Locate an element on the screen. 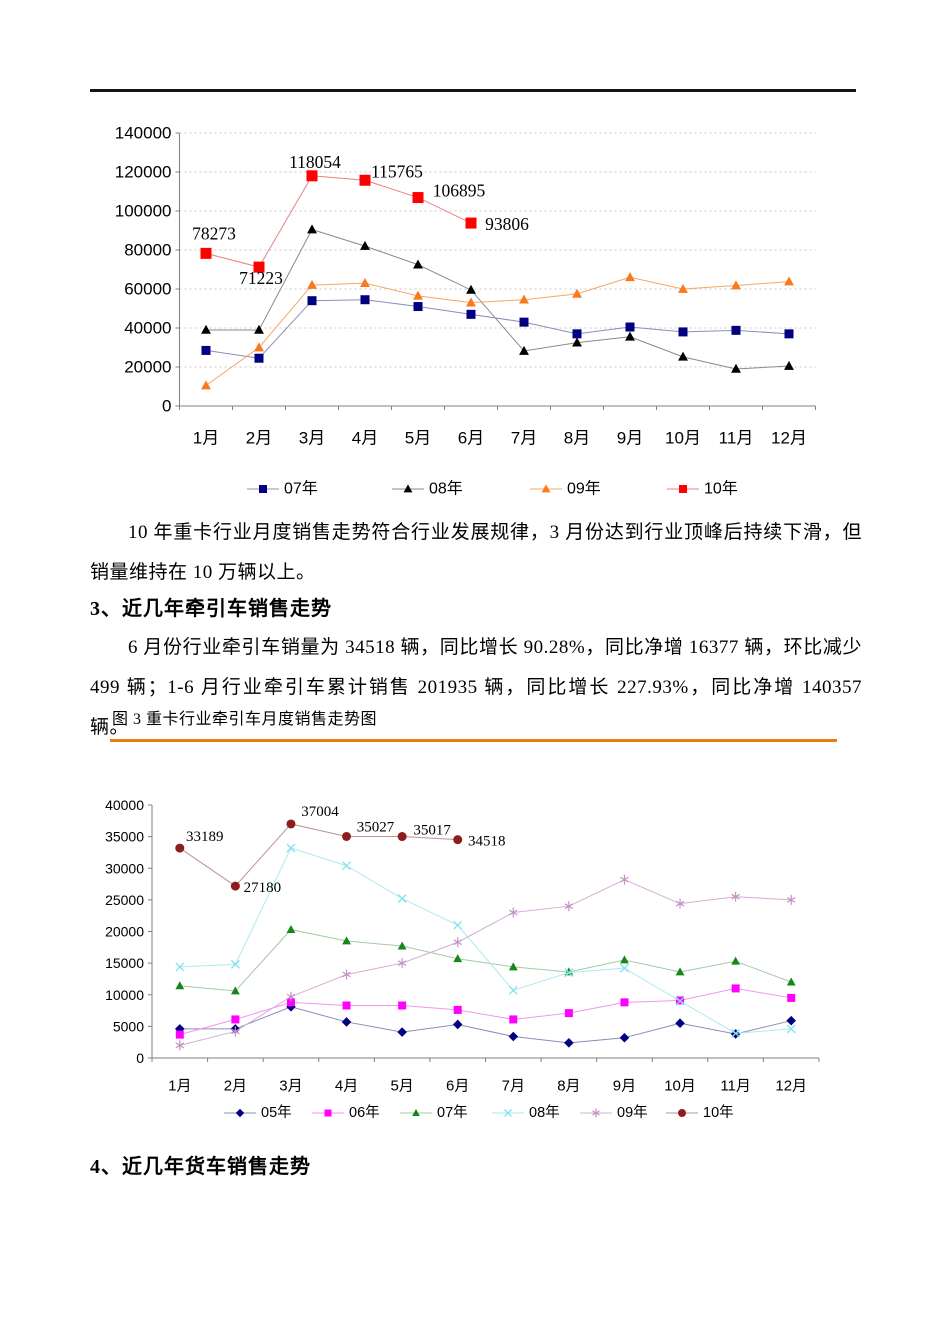  data-label: 34518 is located at coordinates (487, 842).